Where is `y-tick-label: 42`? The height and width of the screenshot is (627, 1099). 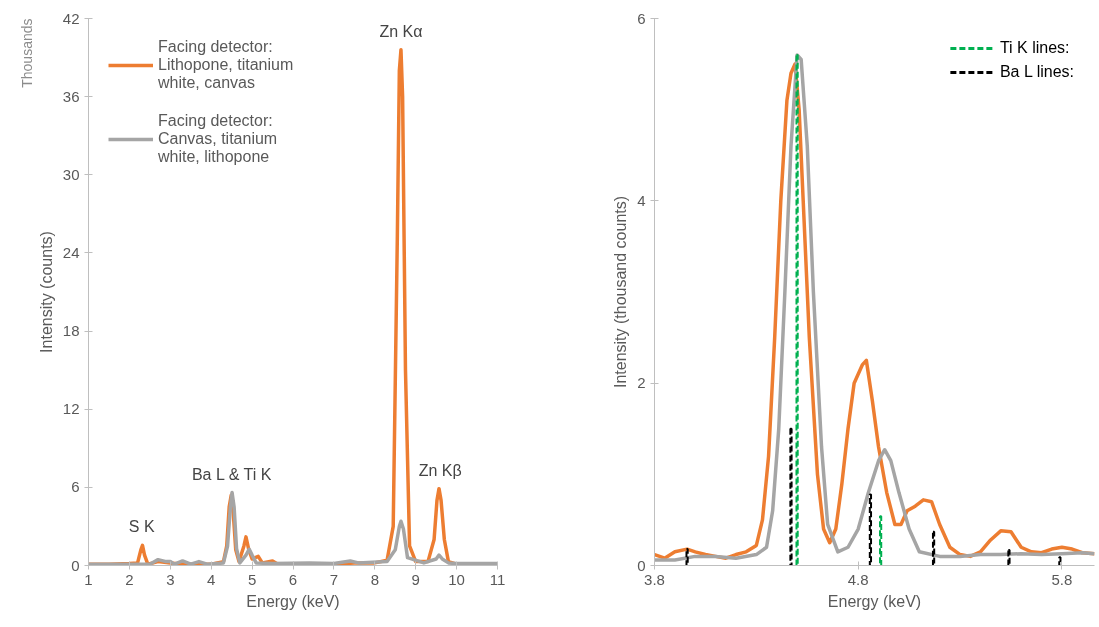
y-tick-label: 42 is located at coordinates (71, 18).